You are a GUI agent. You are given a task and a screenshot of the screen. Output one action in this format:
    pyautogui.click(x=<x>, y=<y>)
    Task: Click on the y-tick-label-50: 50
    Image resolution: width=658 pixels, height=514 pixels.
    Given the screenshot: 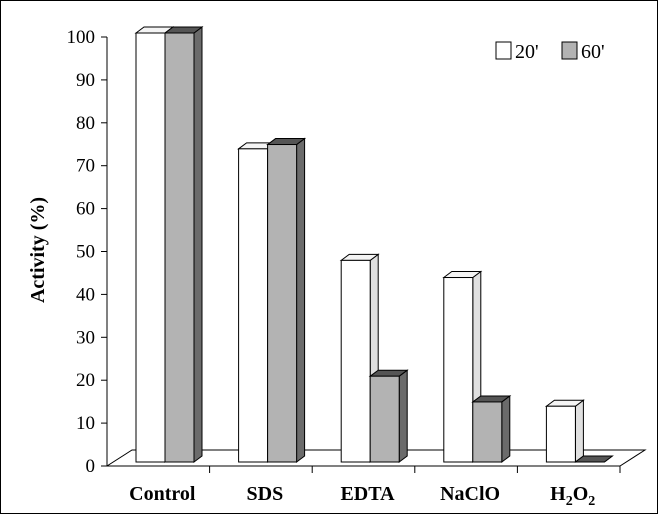 What is the action you would take?
    pyautogui.click(x=85, y=252)
    